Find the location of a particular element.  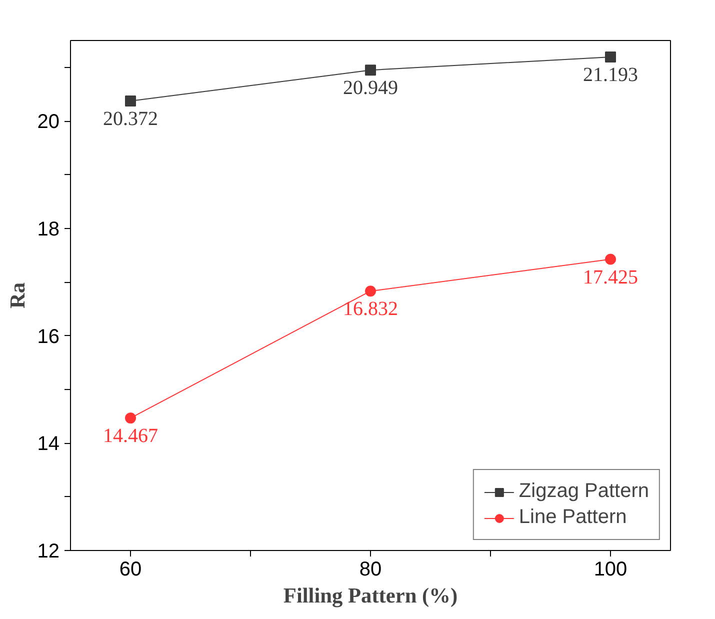

x-tick-label: 60 is located at coordinates (130, 569).